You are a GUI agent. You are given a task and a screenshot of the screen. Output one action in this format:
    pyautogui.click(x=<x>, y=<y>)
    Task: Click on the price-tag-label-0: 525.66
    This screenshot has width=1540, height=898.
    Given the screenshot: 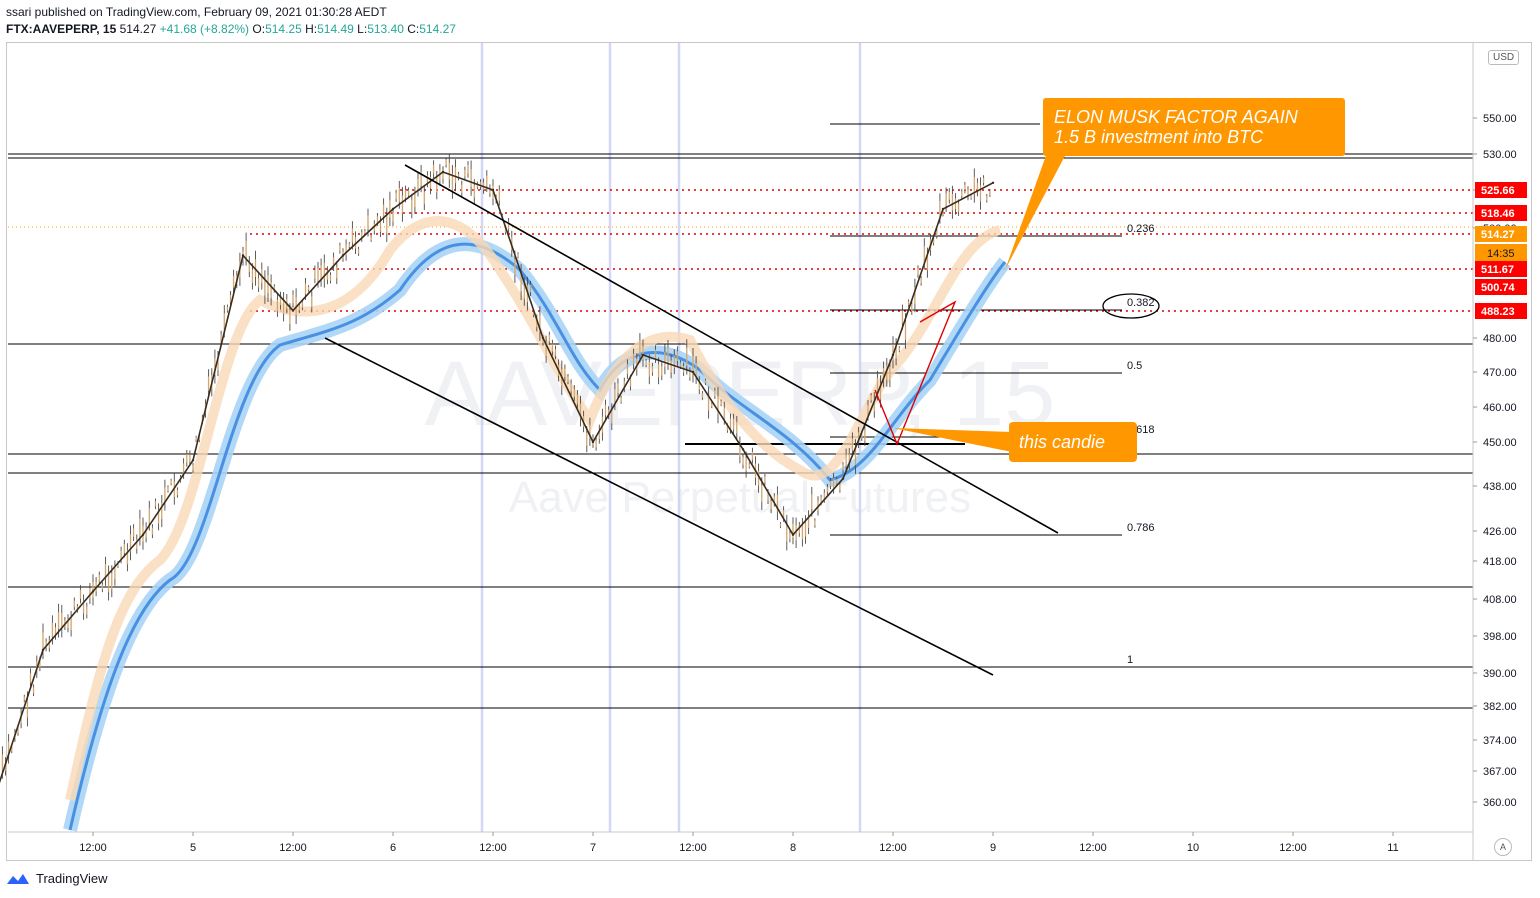 What is the action you would take?
    pyautogui.click(x=1498, y=191)
    